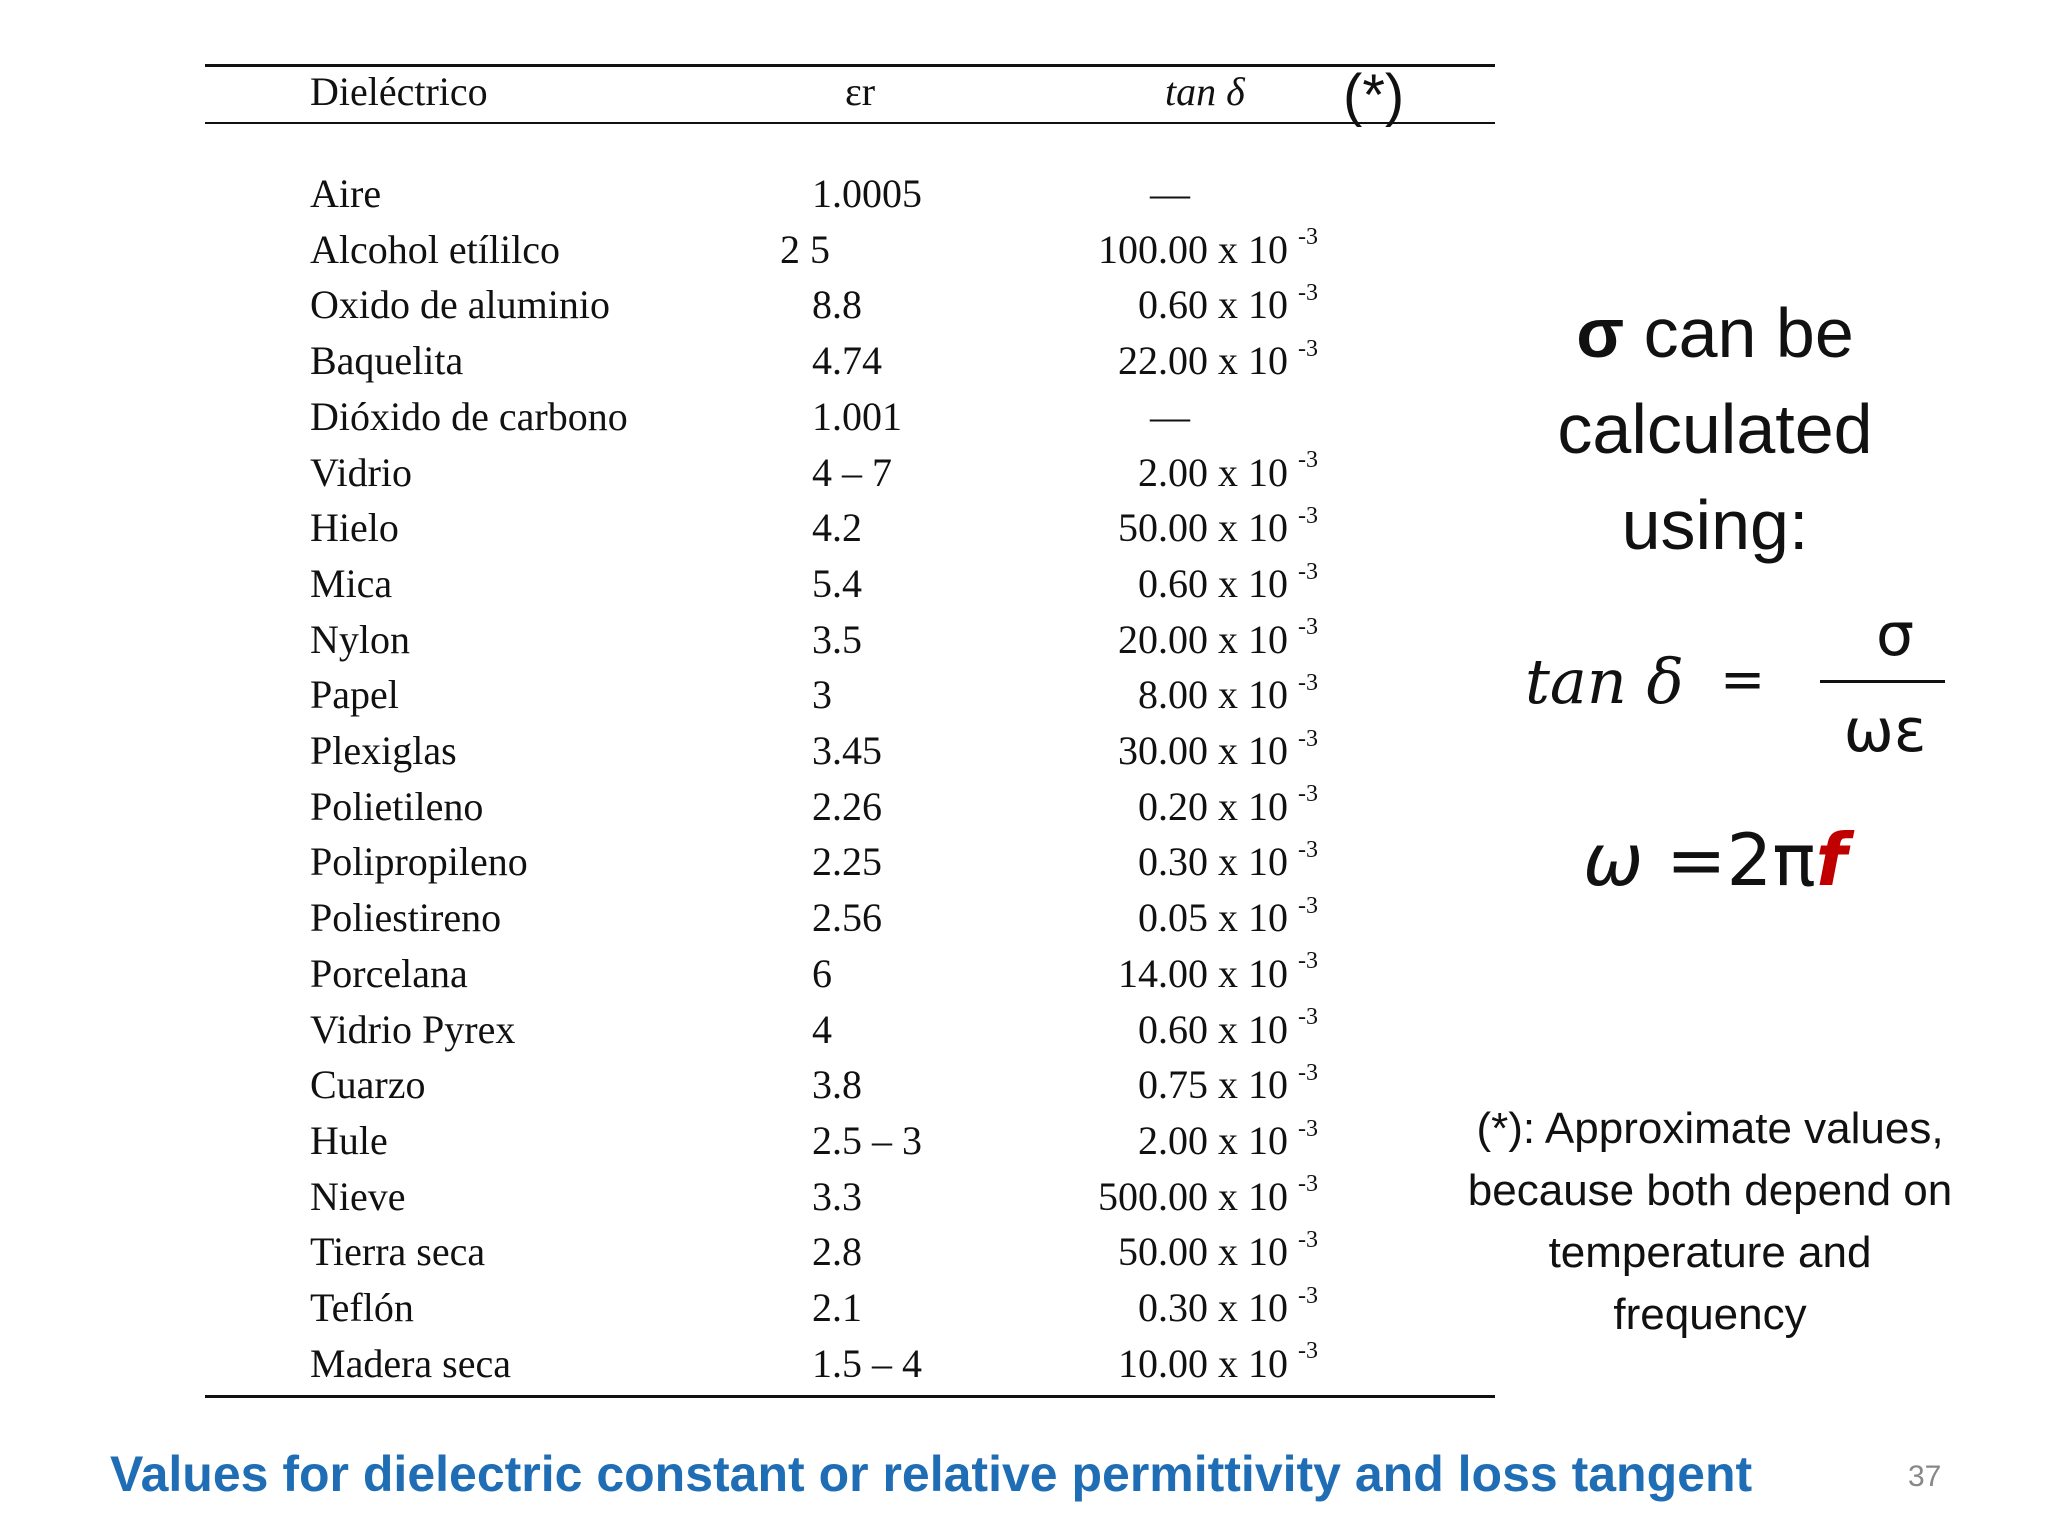  What do you see at coordinates (354, 528) in the screenshot?
I see `cell-dielectric: Hielo` at bounding box center [354, 528].